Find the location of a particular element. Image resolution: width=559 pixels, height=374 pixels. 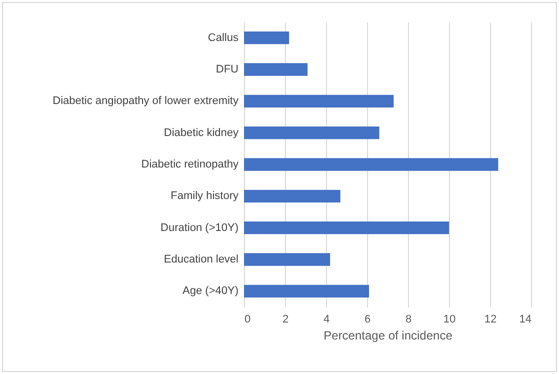

y-tick-label: Diabetic angiopathy of lower extremity is located at coordinates (145, 101).